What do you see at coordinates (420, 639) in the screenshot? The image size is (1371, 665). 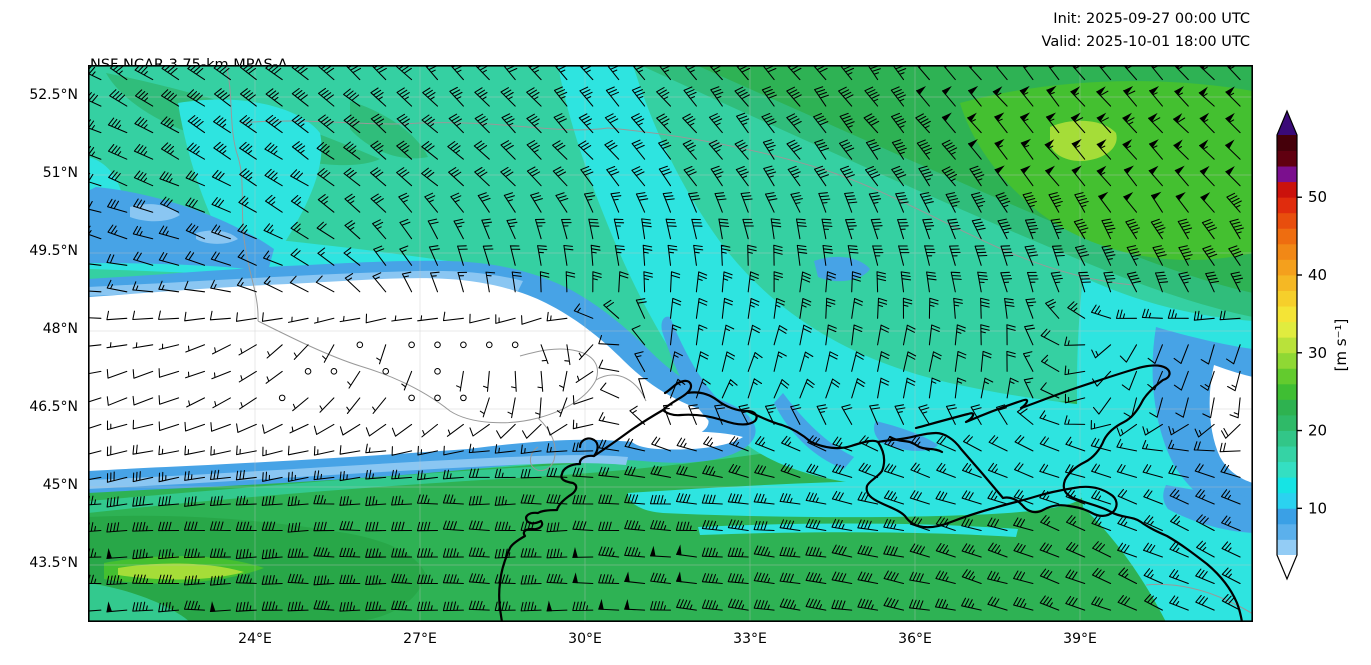 I see `lon-tick-label: 27°E` at bounding box center [420, 639].